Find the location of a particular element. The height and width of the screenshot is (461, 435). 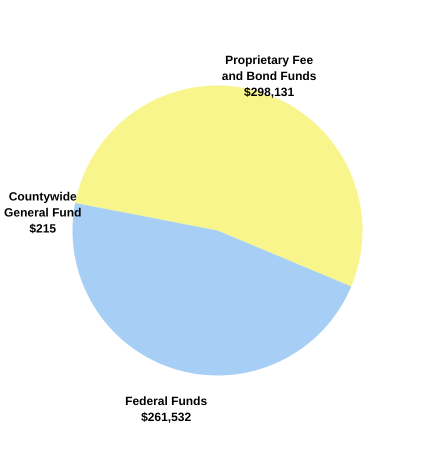

data-label: $261,532 is located at coordinates (166, 417).